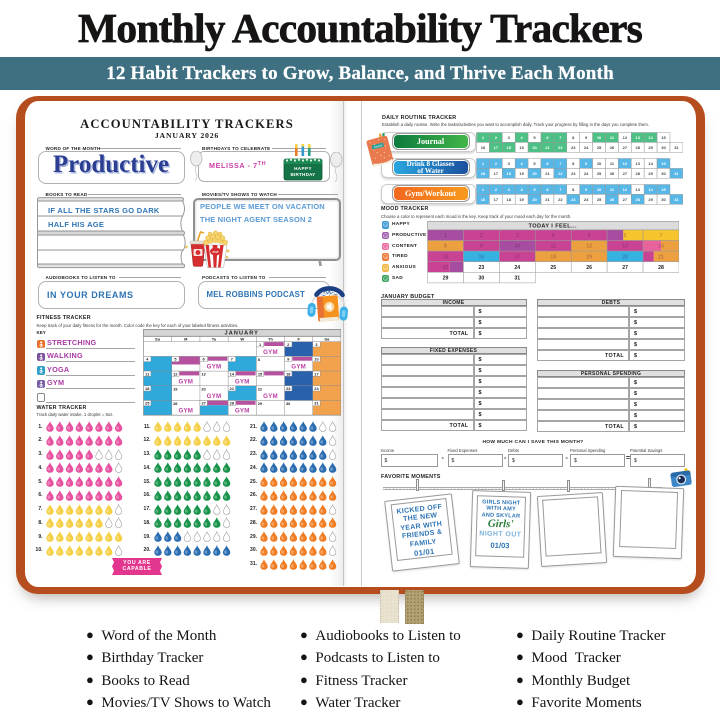 This screenshot has height=720, width=720. I want to click on svg-text: 7, so click(660, 236).